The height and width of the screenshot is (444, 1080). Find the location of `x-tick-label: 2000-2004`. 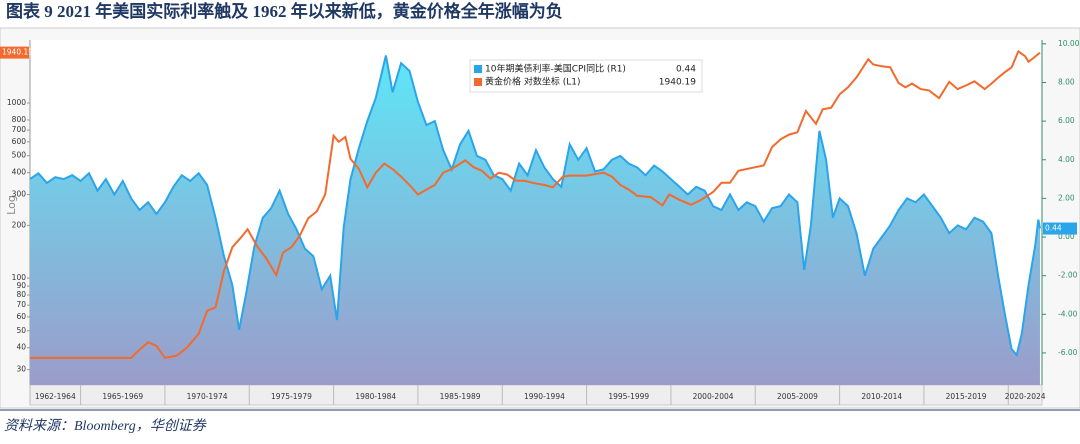

x-tick-label: 2000-2004 is located at coordinates (713, 396).